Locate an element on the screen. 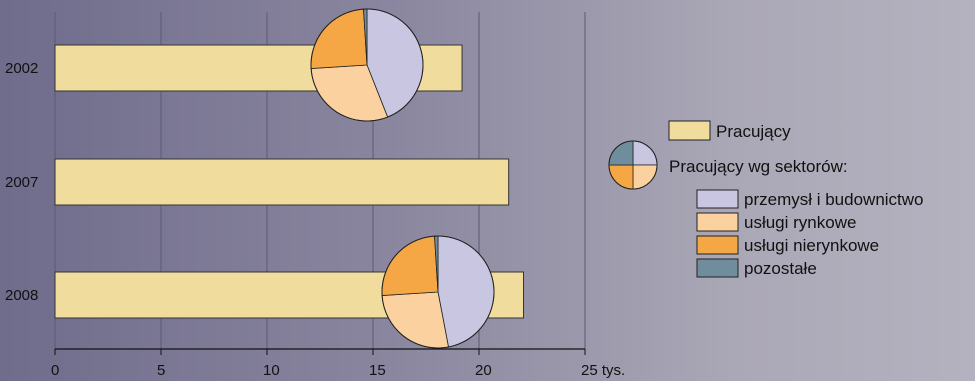 This screenshot has height=381, width=975. legend-pie is located at coordinates (633, 165).